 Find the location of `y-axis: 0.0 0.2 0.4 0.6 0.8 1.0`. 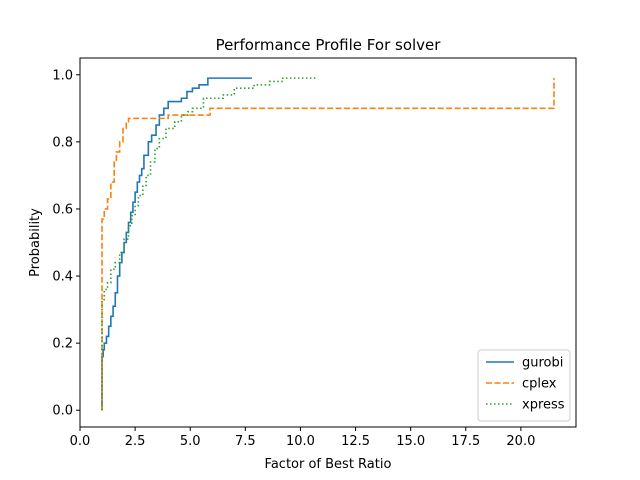

y-axis: 0.0 0.2 0.4 0.6 0.8 1.0 is located at coordinates (66, 243).